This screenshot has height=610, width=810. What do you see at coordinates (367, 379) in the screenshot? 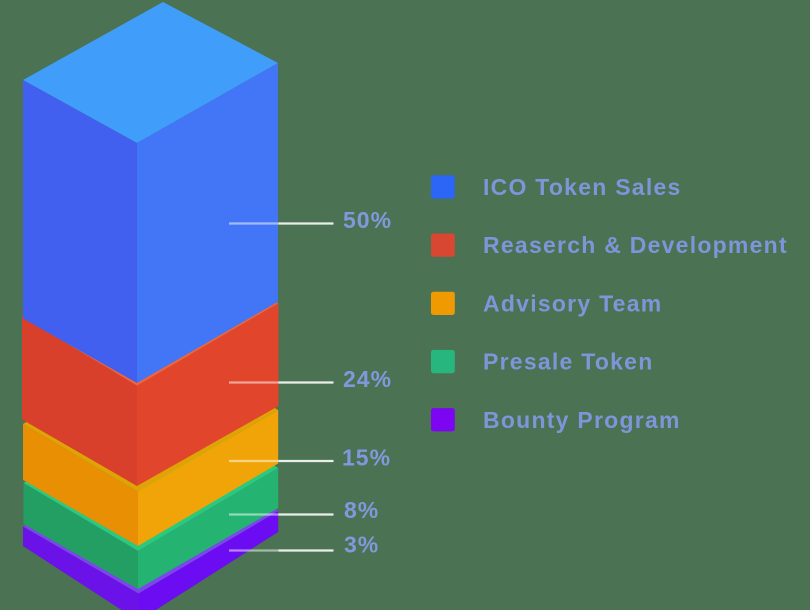
I see `svg-text: 24%` at bounding box center [367, 379].